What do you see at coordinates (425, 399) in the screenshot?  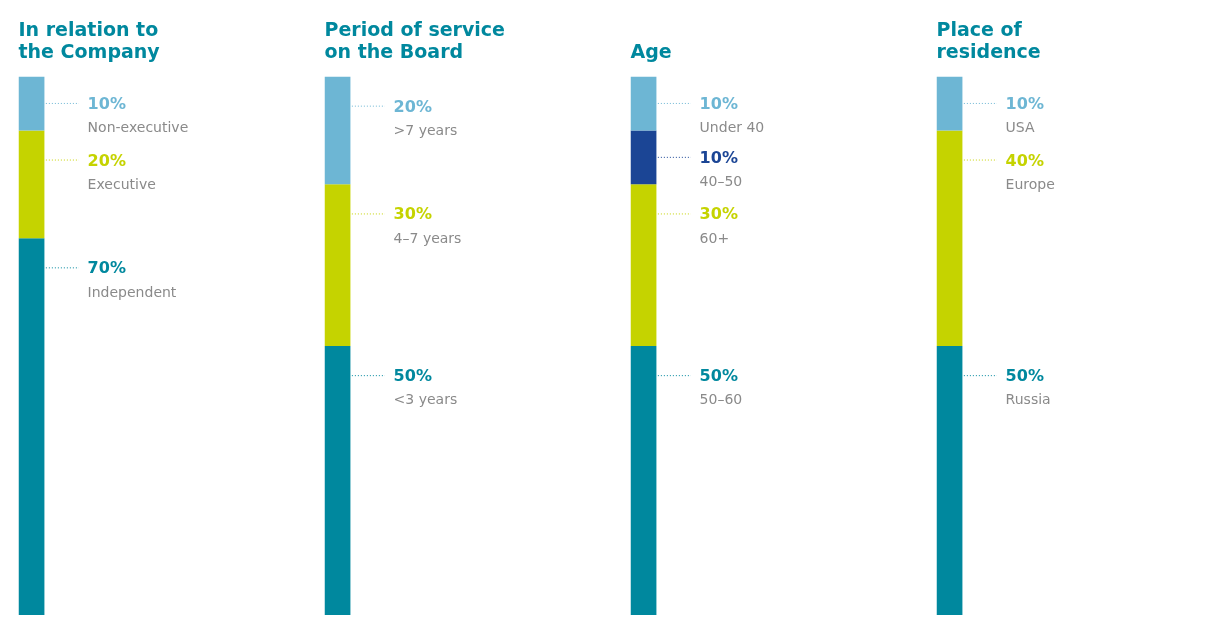 I see `text: <3 years` at bounding box center [425, 399].